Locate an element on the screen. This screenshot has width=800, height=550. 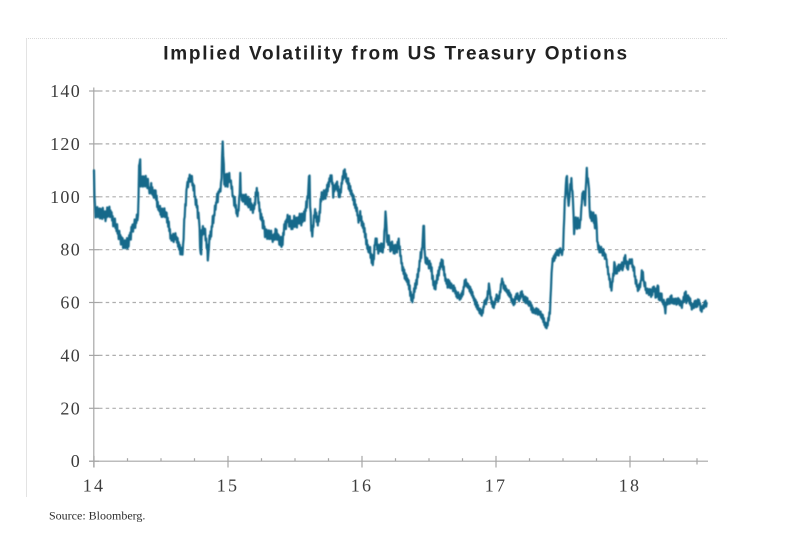
svg-text: 80 is located at coordinates (70, 250).